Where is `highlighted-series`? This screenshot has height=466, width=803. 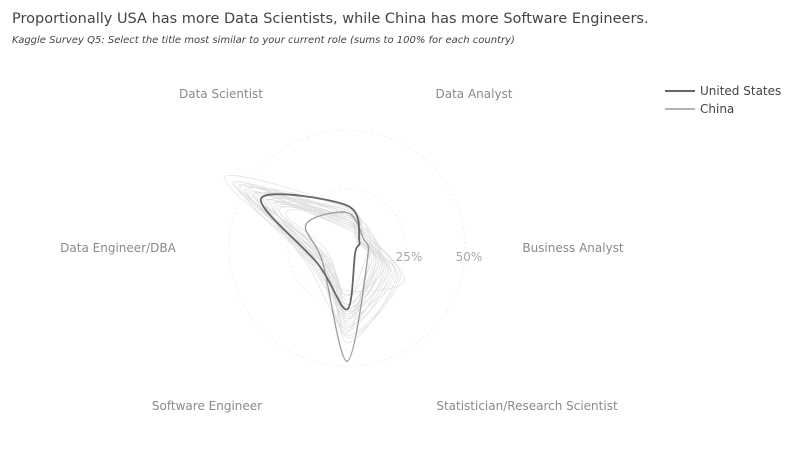
highlighted-series is located at coordinates (315, 277).